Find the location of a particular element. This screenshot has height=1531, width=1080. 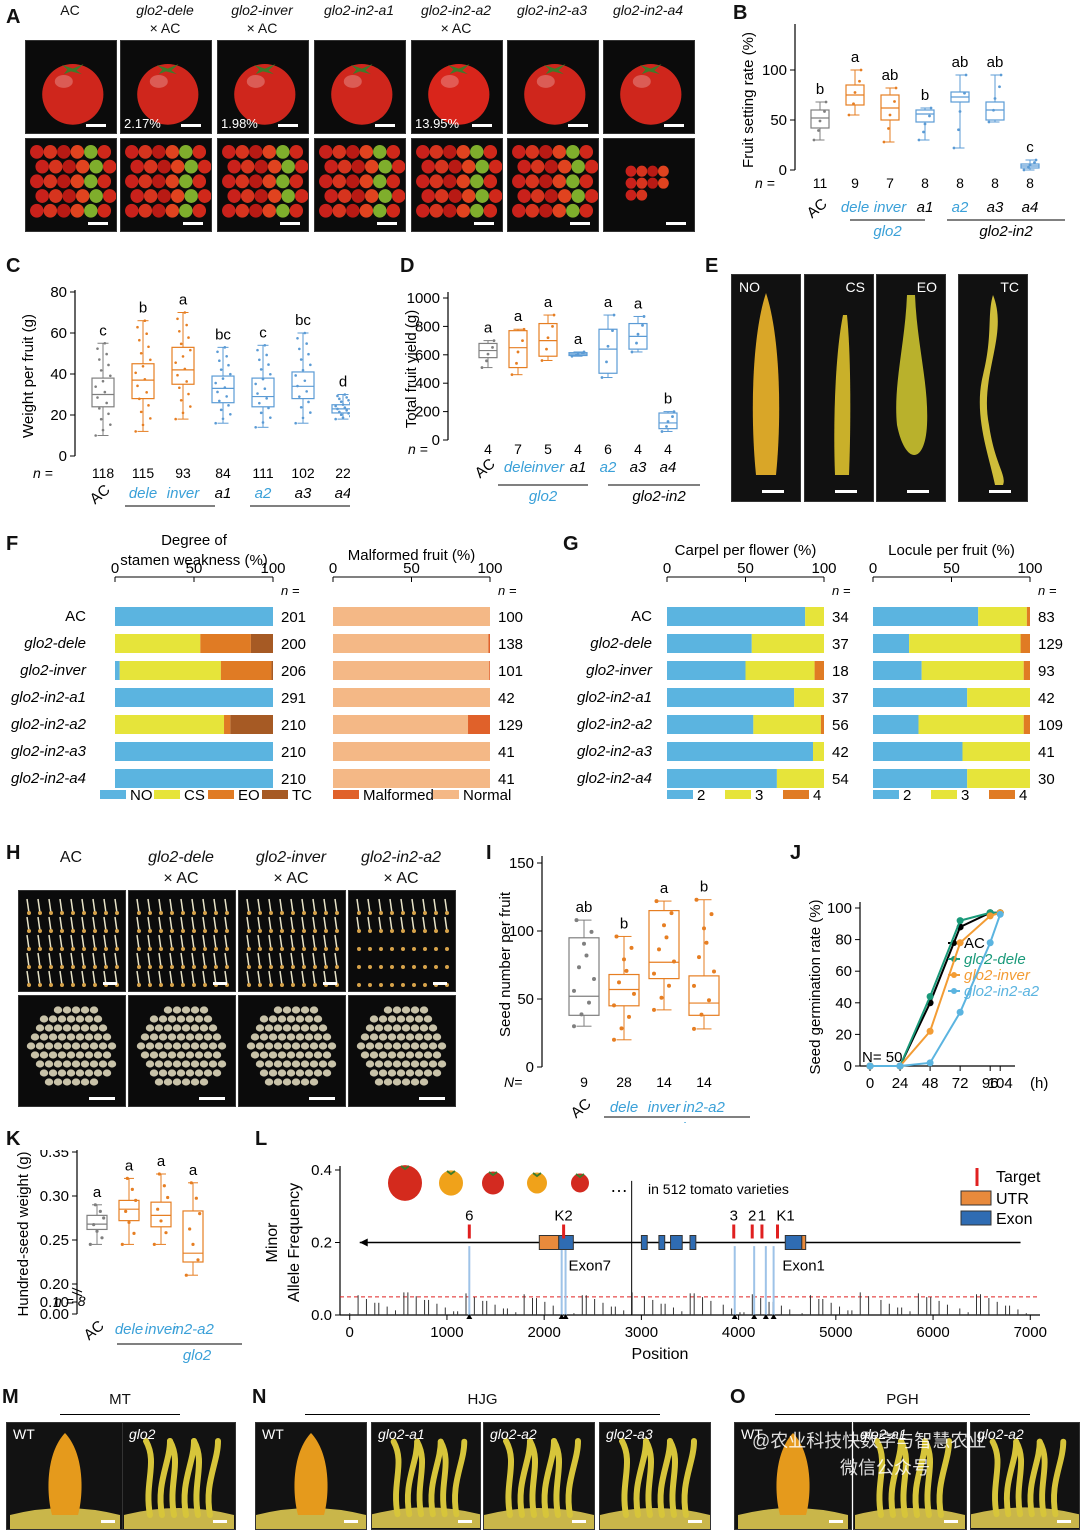

box-a2 is located at coordinates (263, 392).